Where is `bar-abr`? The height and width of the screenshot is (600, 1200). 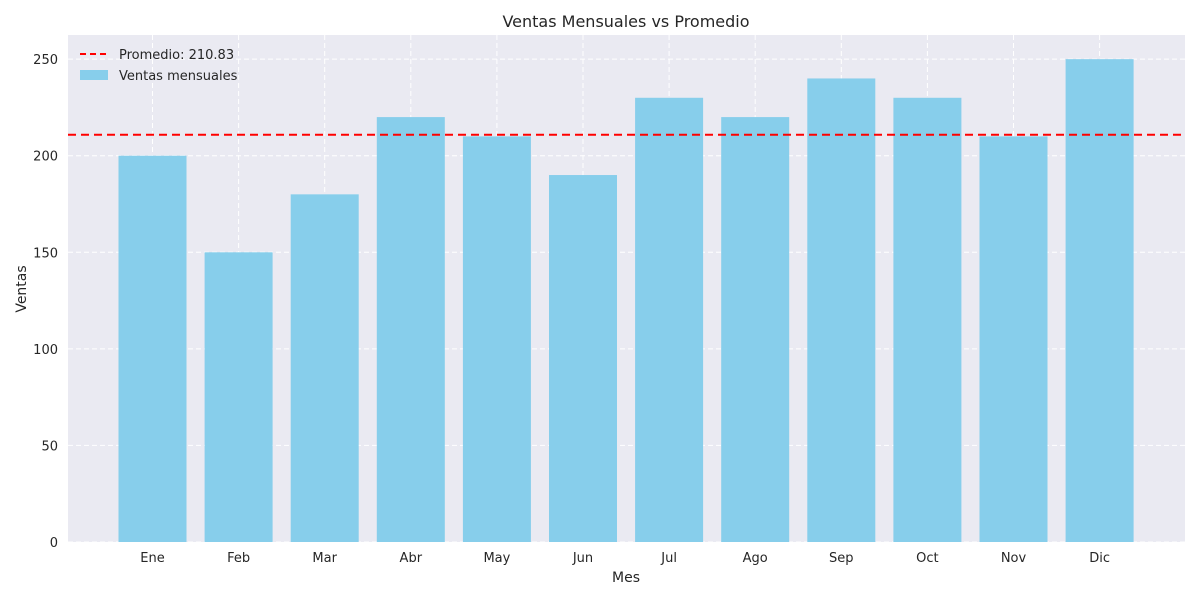
bar-abr is located at coordinates (410, 329).